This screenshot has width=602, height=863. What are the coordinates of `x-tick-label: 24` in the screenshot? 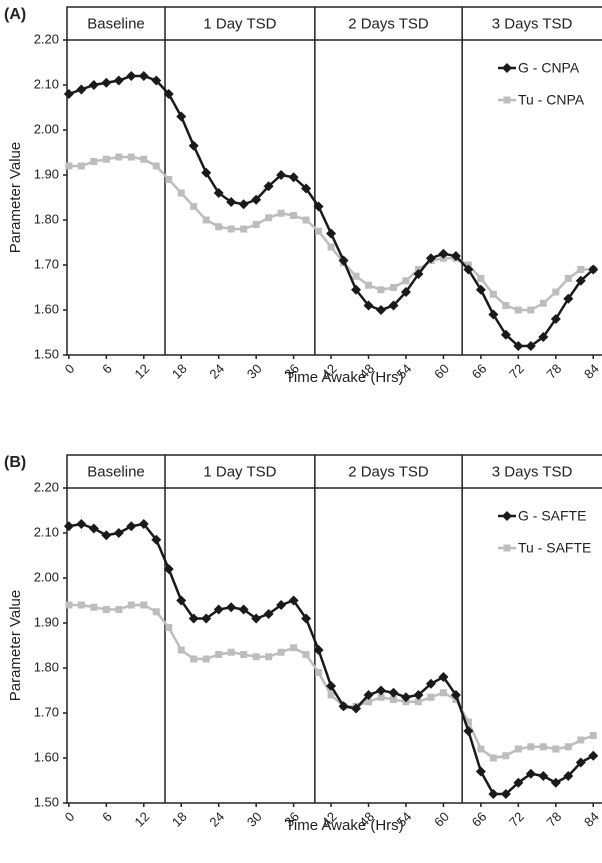 It's located at (216, 819).